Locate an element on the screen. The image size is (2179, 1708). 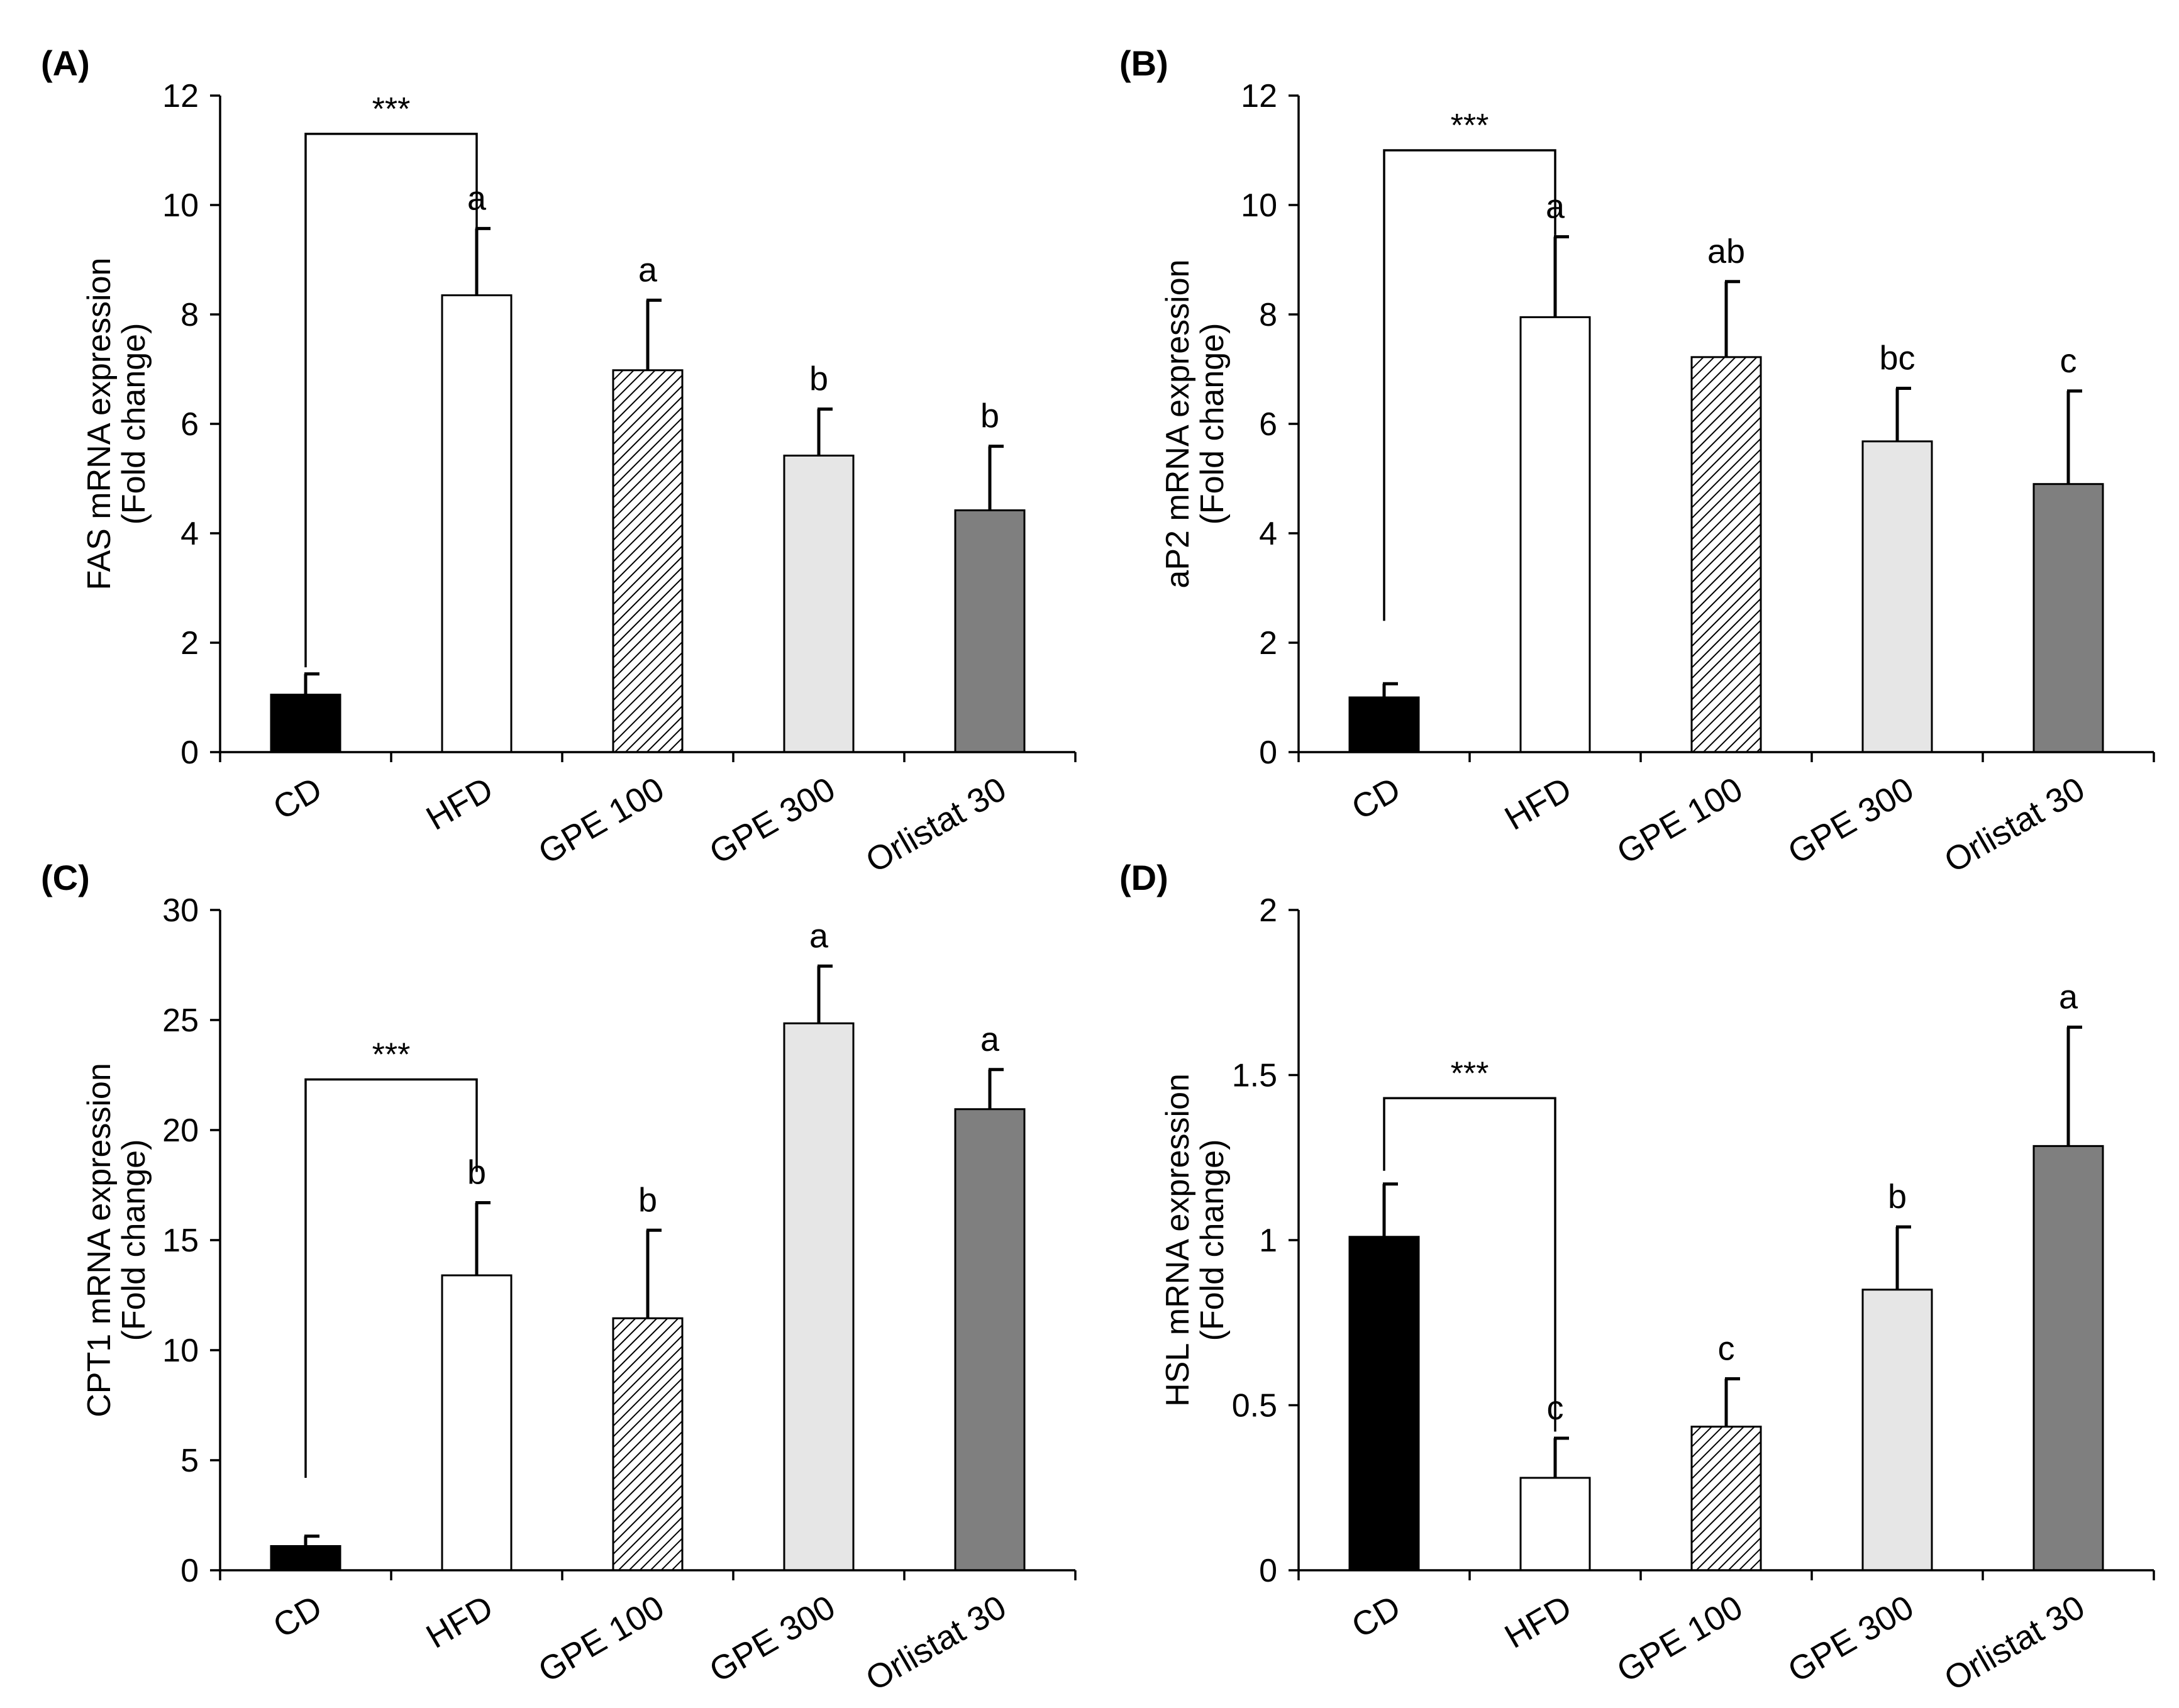
panel-label: (D) is located at coordinates (1143, 877).